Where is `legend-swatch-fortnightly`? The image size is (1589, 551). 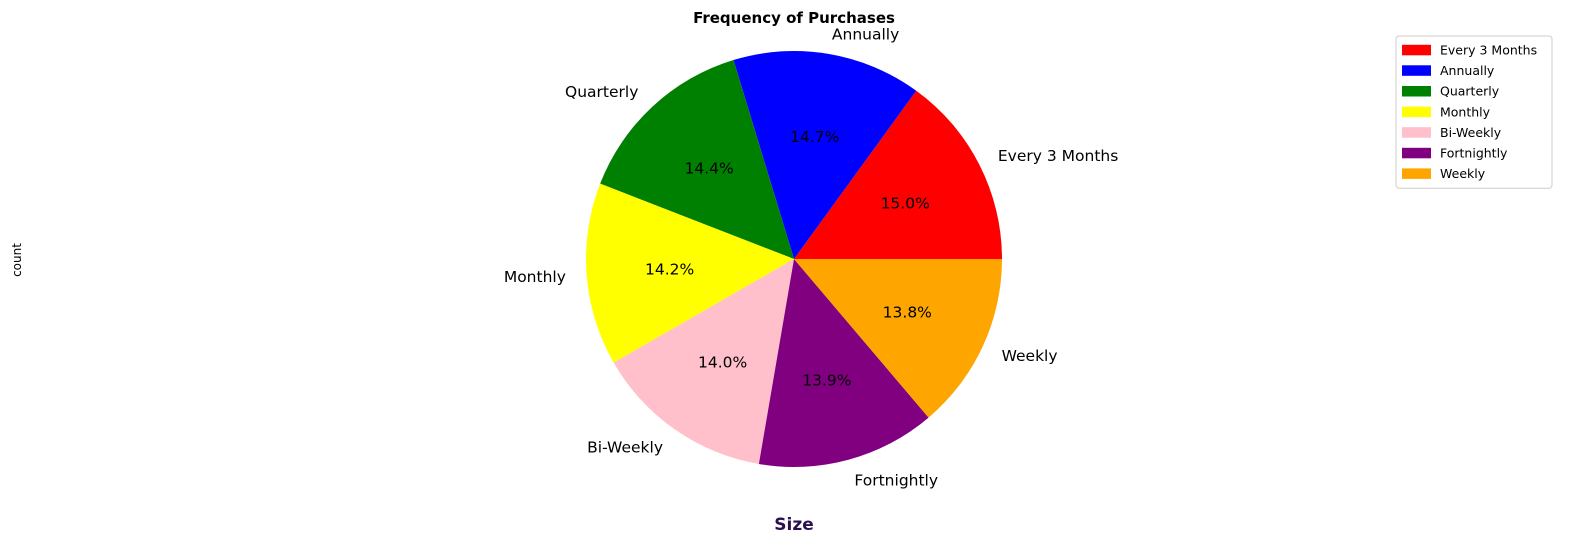 legend-swatch-fortnightly is located at coordinates (1416, 153).